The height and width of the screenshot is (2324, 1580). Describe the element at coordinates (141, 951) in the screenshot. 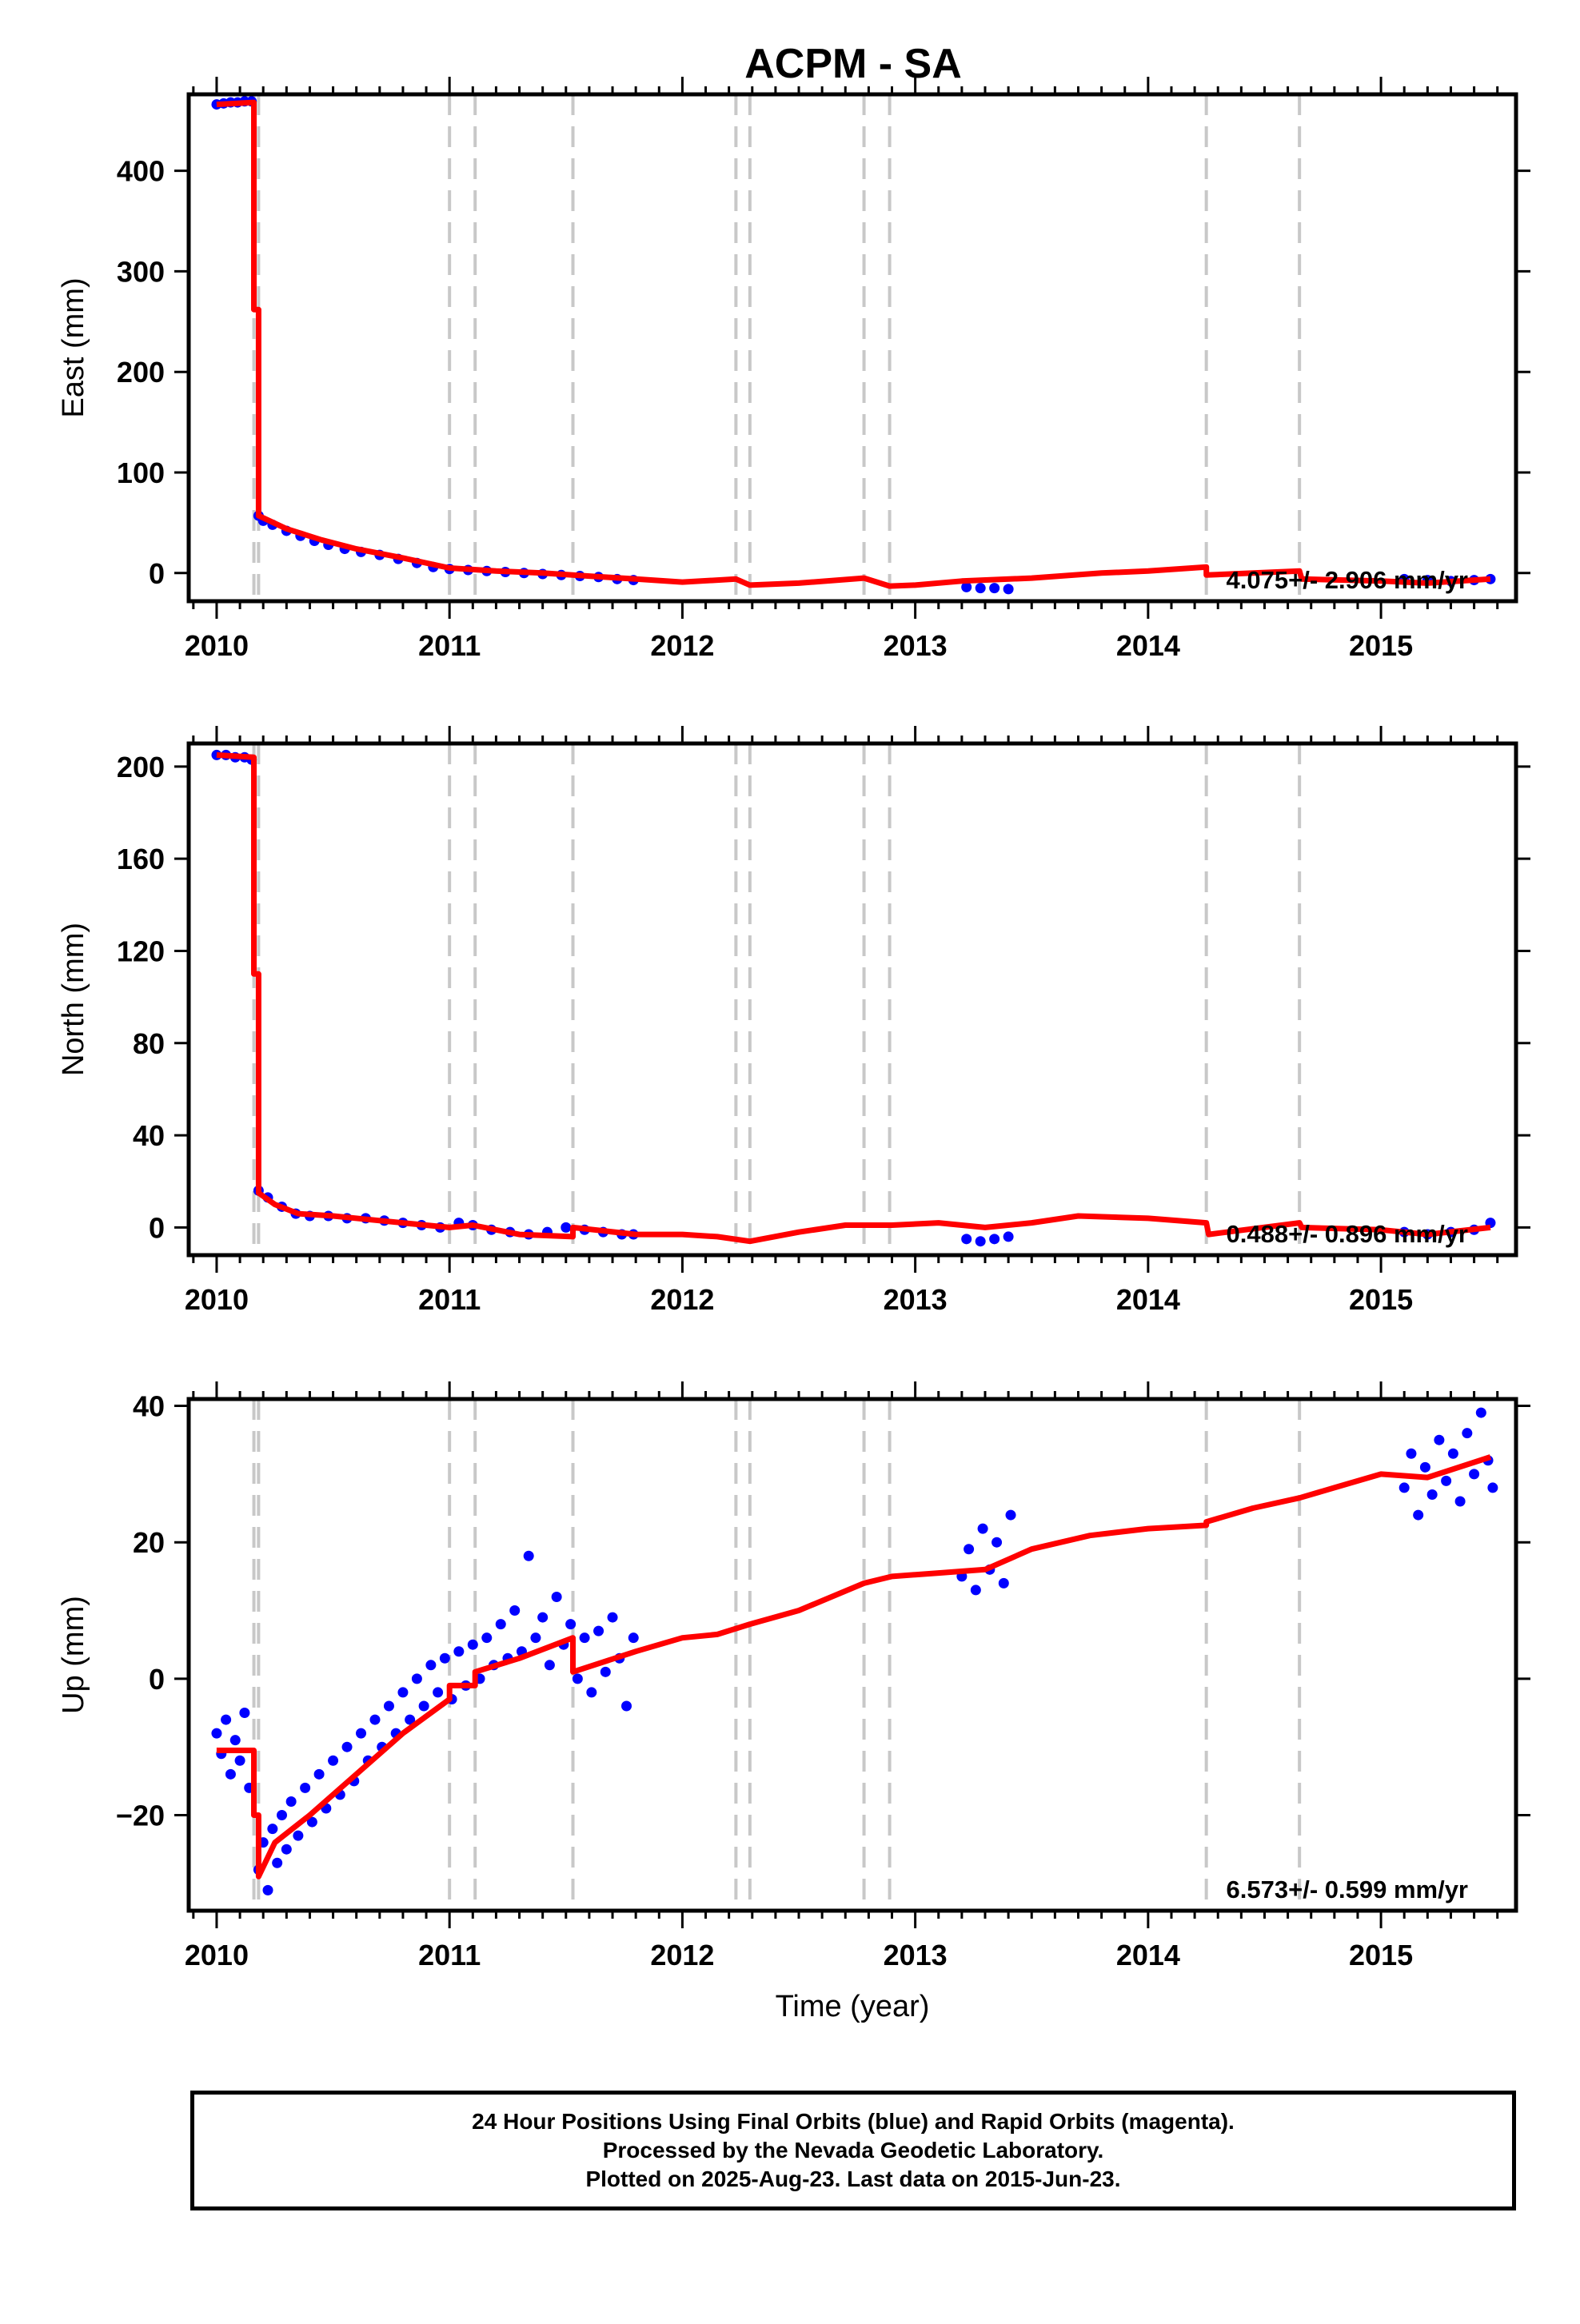

I see `y-tick-label: 120` at that location.